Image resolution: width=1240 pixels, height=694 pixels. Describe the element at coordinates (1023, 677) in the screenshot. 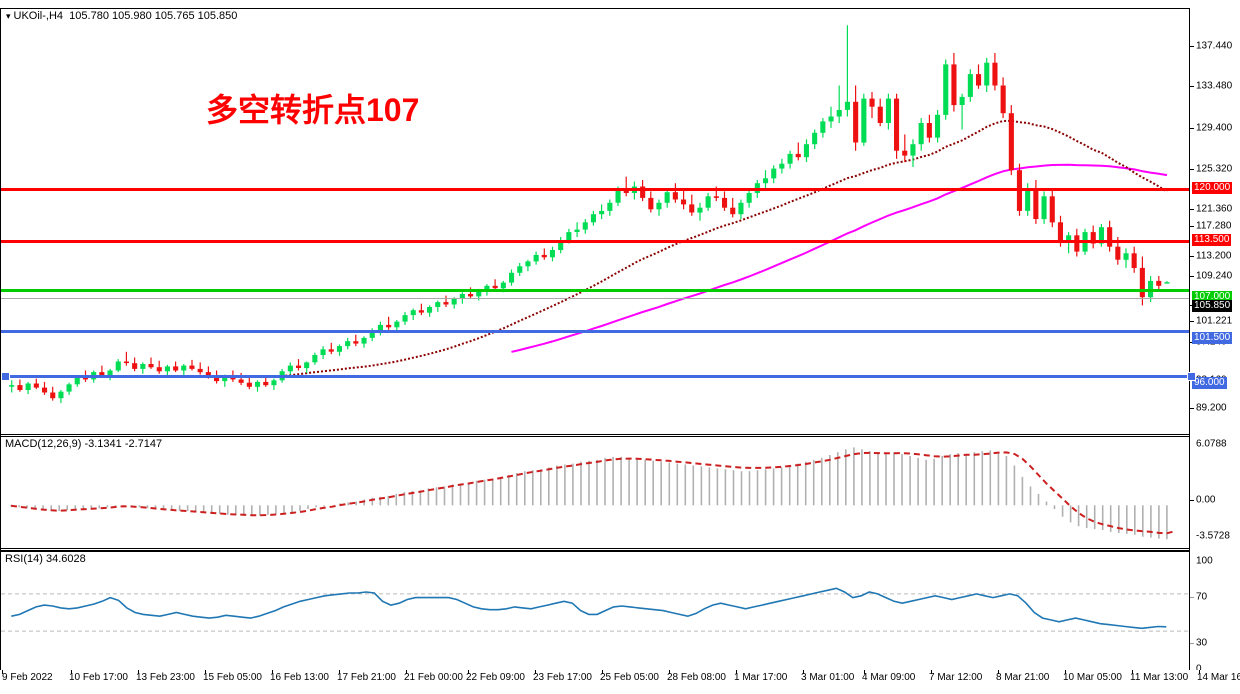

I see `time-axis-label: 8 Mar 21:00` at that location.